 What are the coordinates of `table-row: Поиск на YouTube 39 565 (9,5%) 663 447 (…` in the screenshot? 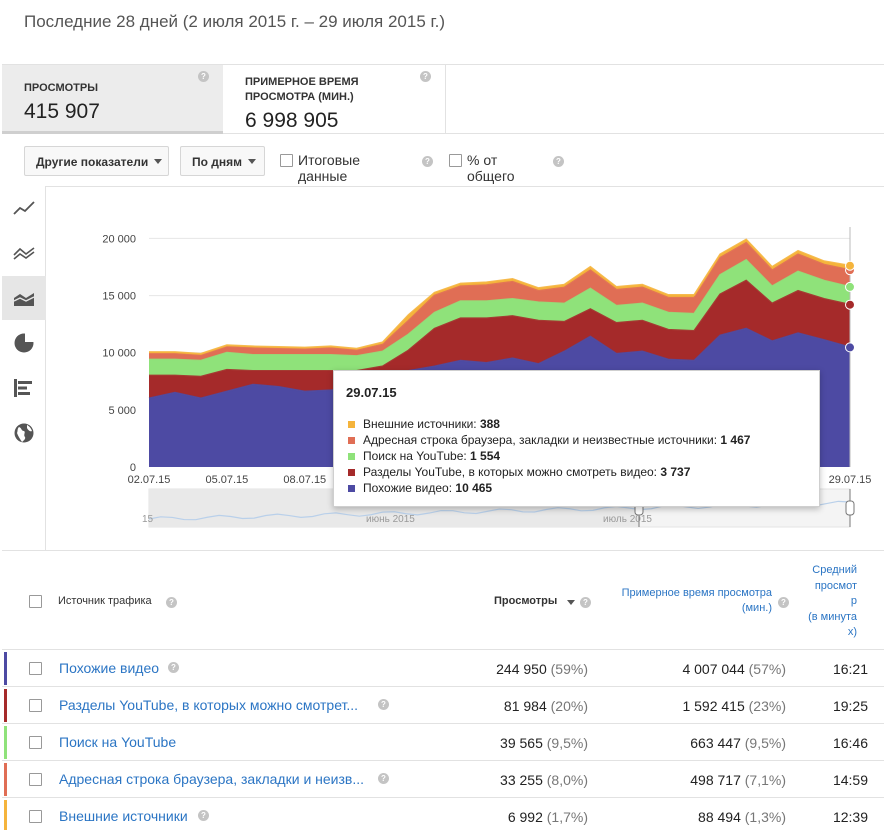 It's located at (443, 741).